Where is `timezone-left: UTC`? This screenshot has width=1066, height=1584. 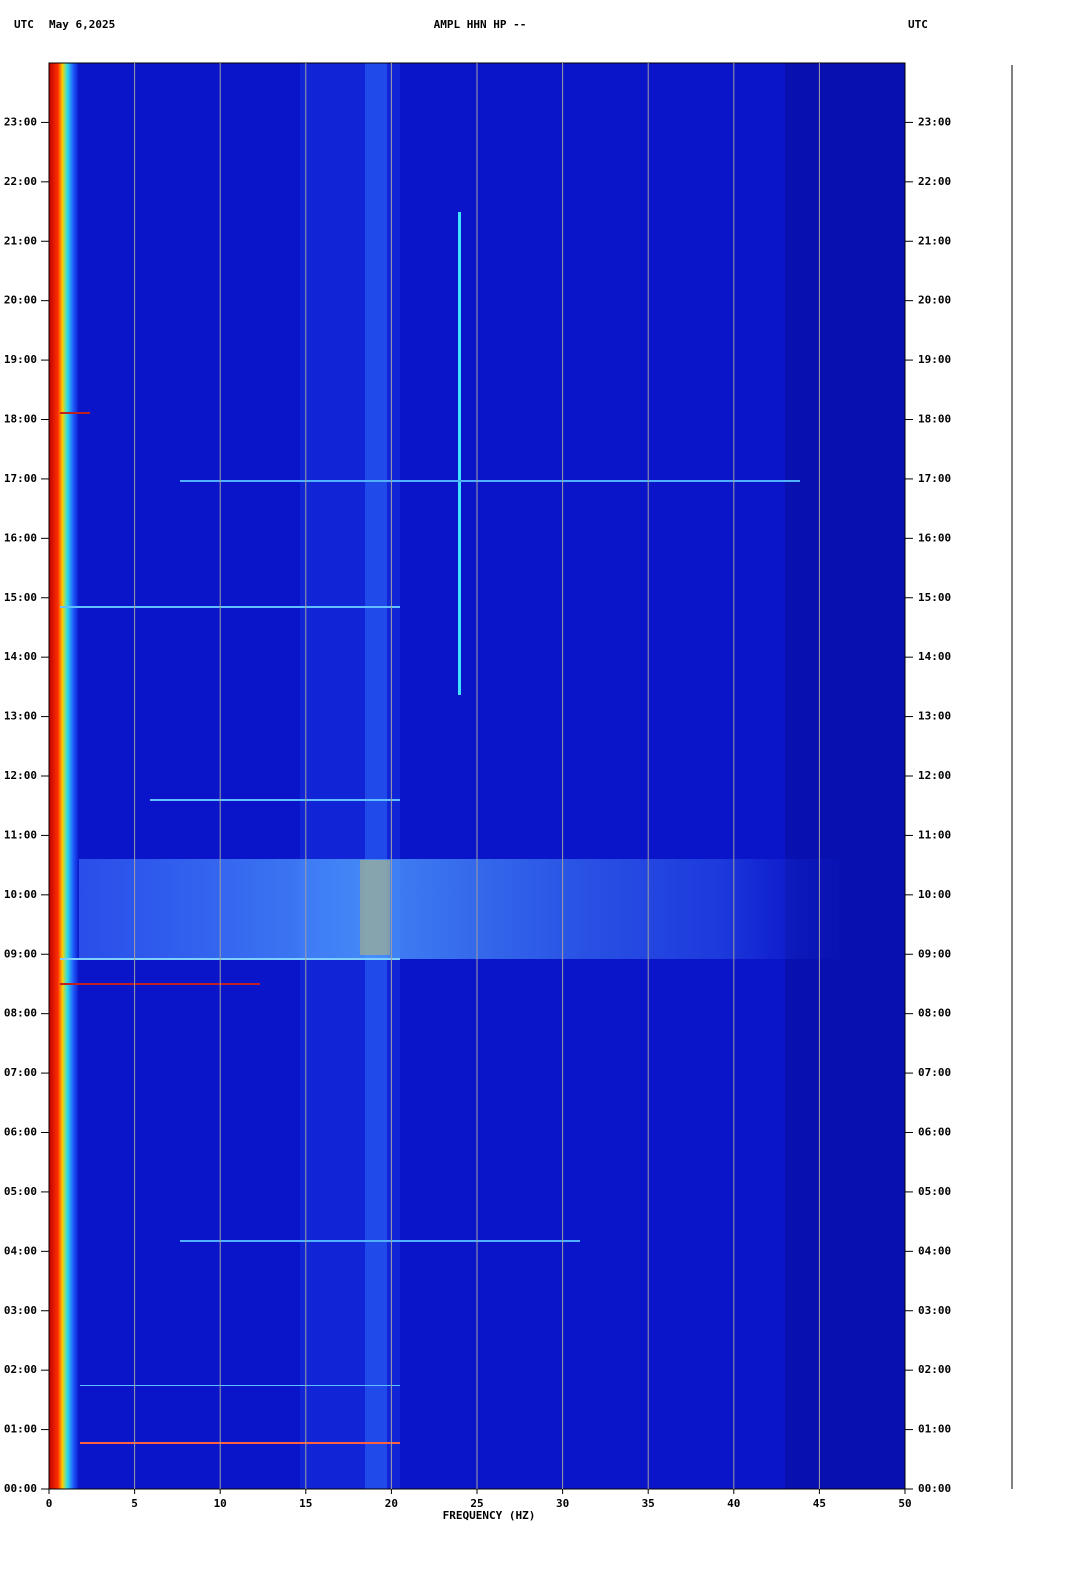
timezone-left: UTC is located at coordinates (24, 24).